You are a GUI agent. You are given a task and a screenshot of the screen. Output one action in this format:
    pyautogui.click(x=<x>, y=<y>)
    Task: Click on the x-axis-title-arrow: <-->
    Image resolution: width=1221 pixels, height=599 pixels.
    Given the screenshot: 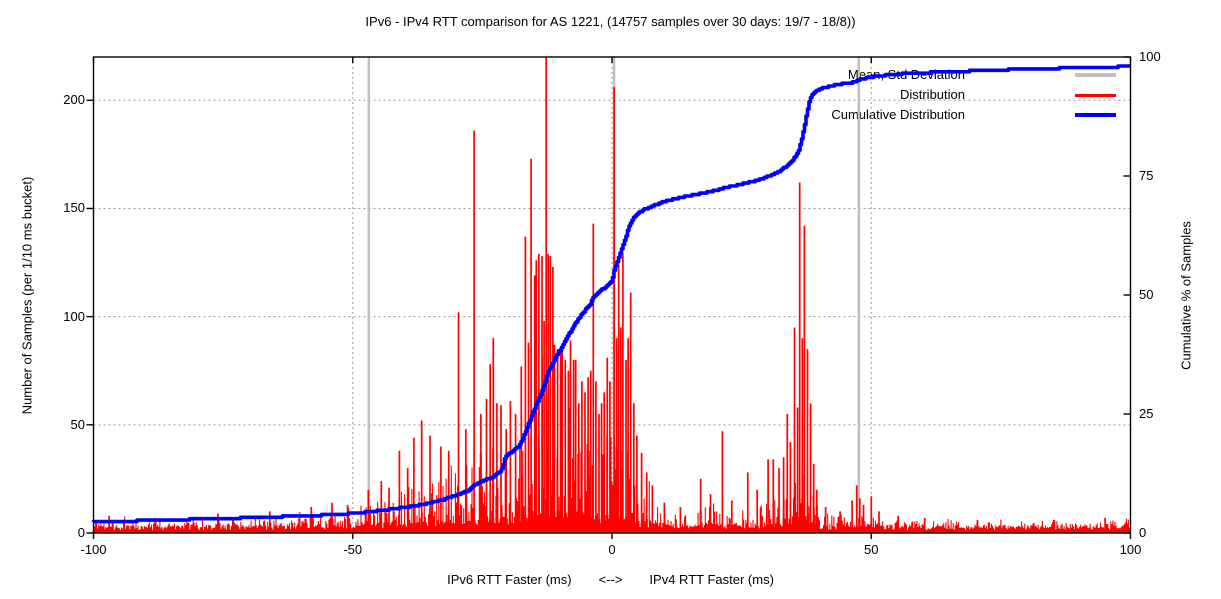 What is the action you would take?
    pyautogui.click(x=610, y=579)
    